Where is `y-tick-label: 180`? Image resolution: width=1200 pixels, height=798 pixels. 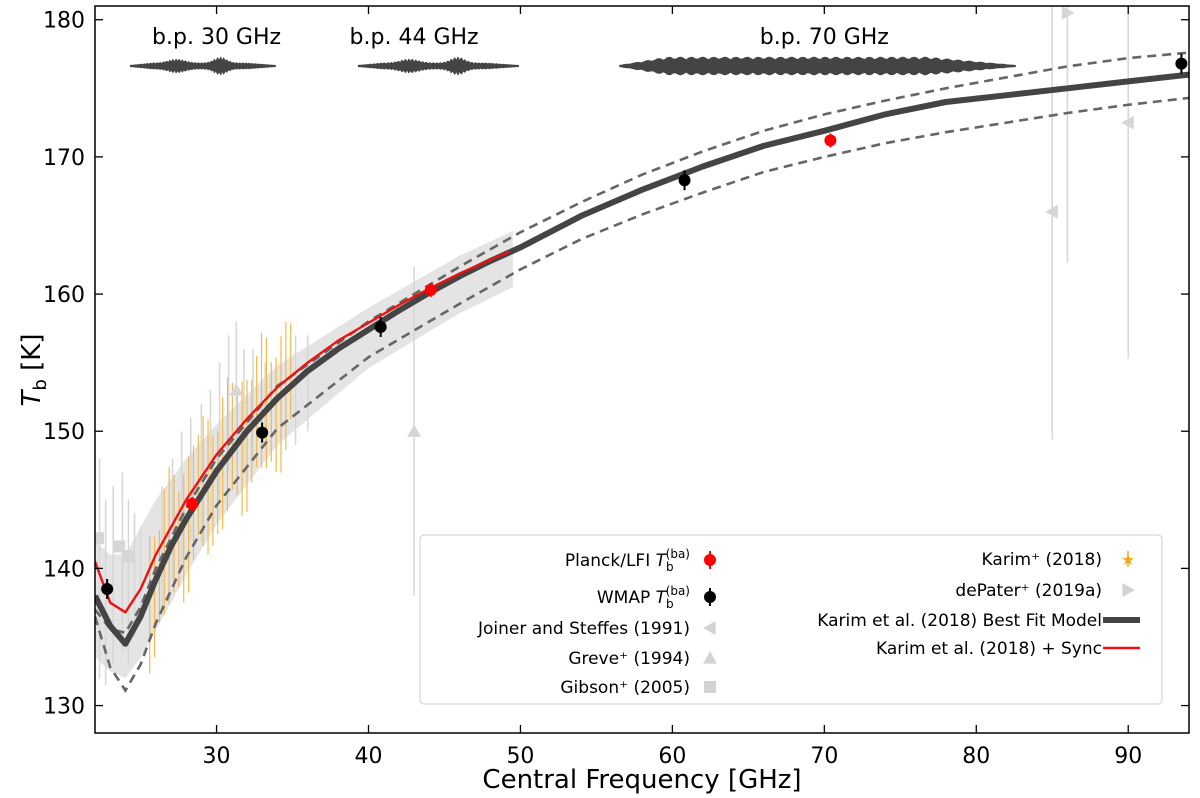 y-tick-label: 180 is located at coordinates (64, 21).